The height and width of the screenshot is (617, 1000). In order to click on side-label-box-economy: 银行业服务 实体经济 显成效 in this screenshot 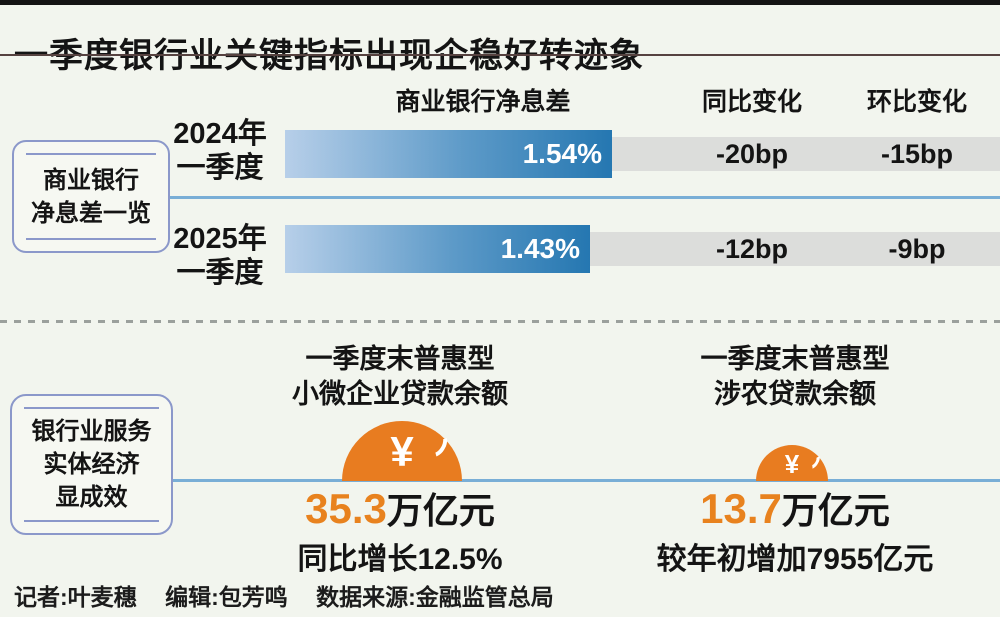, I will do `click(91, 464)`.